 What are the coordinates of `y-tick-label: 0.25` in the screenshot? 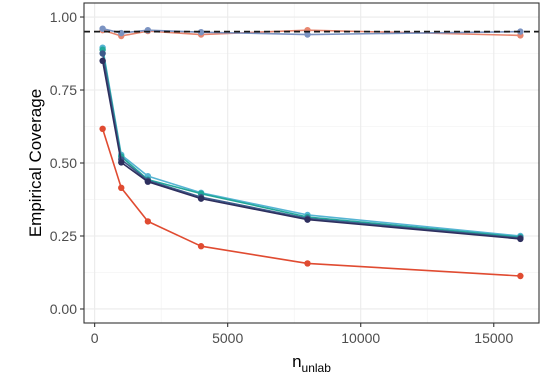 It's located at (63, 236).